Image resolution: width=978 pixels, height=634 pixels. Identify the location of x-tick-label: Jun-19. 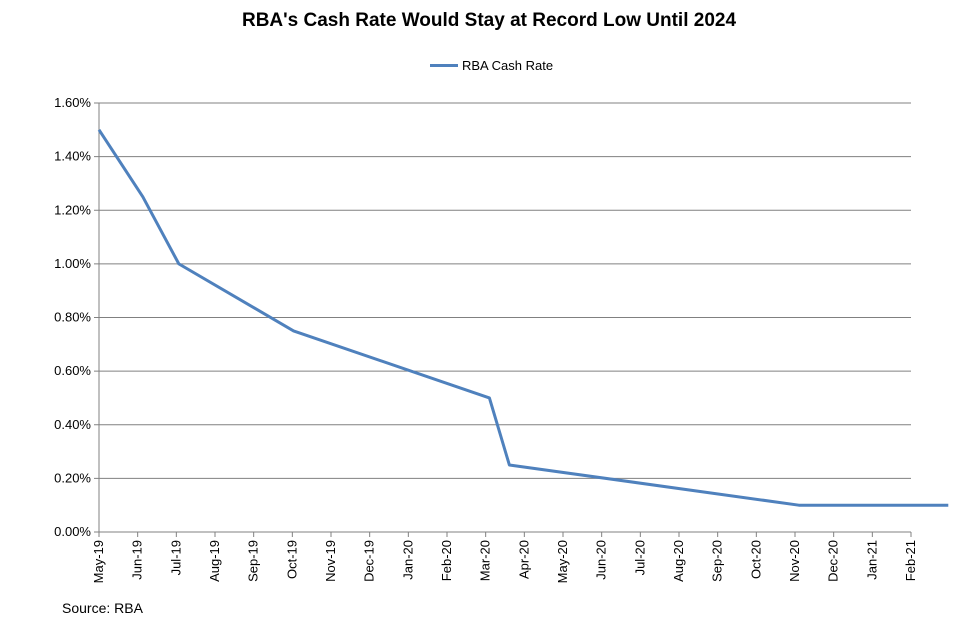
(137, 560).